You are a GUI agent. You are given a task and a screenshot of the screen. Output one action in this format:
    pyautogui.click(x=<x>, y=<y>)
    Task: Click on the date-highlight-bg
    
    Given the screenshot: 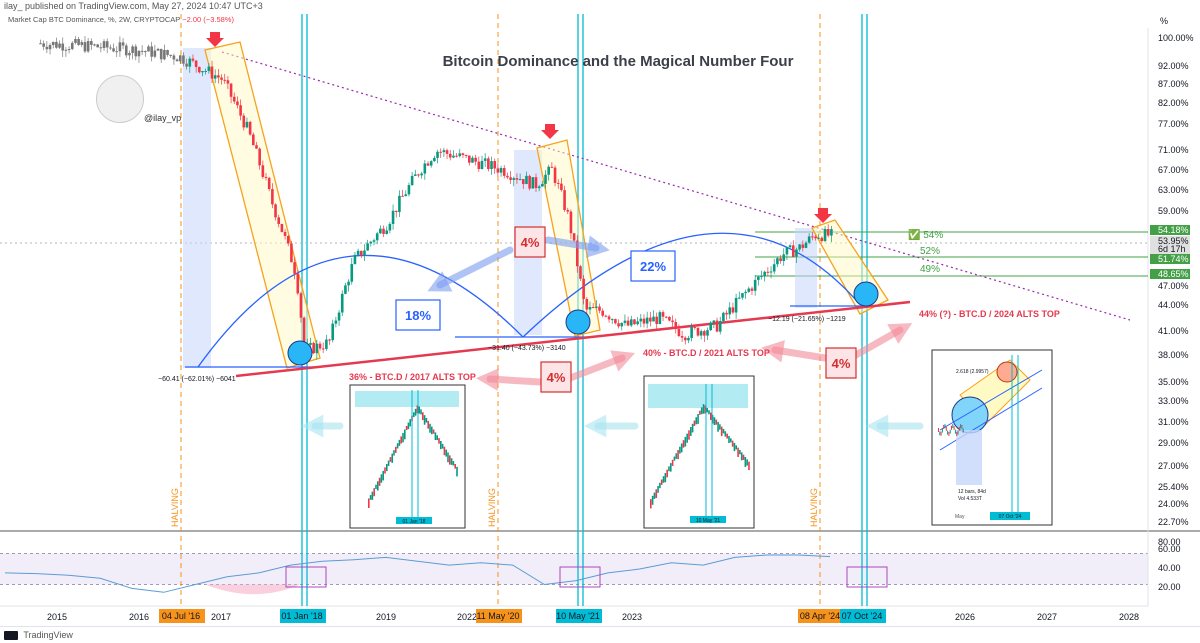 What is the action you would take?
    pyautogui.click(x=821, y=616)
    